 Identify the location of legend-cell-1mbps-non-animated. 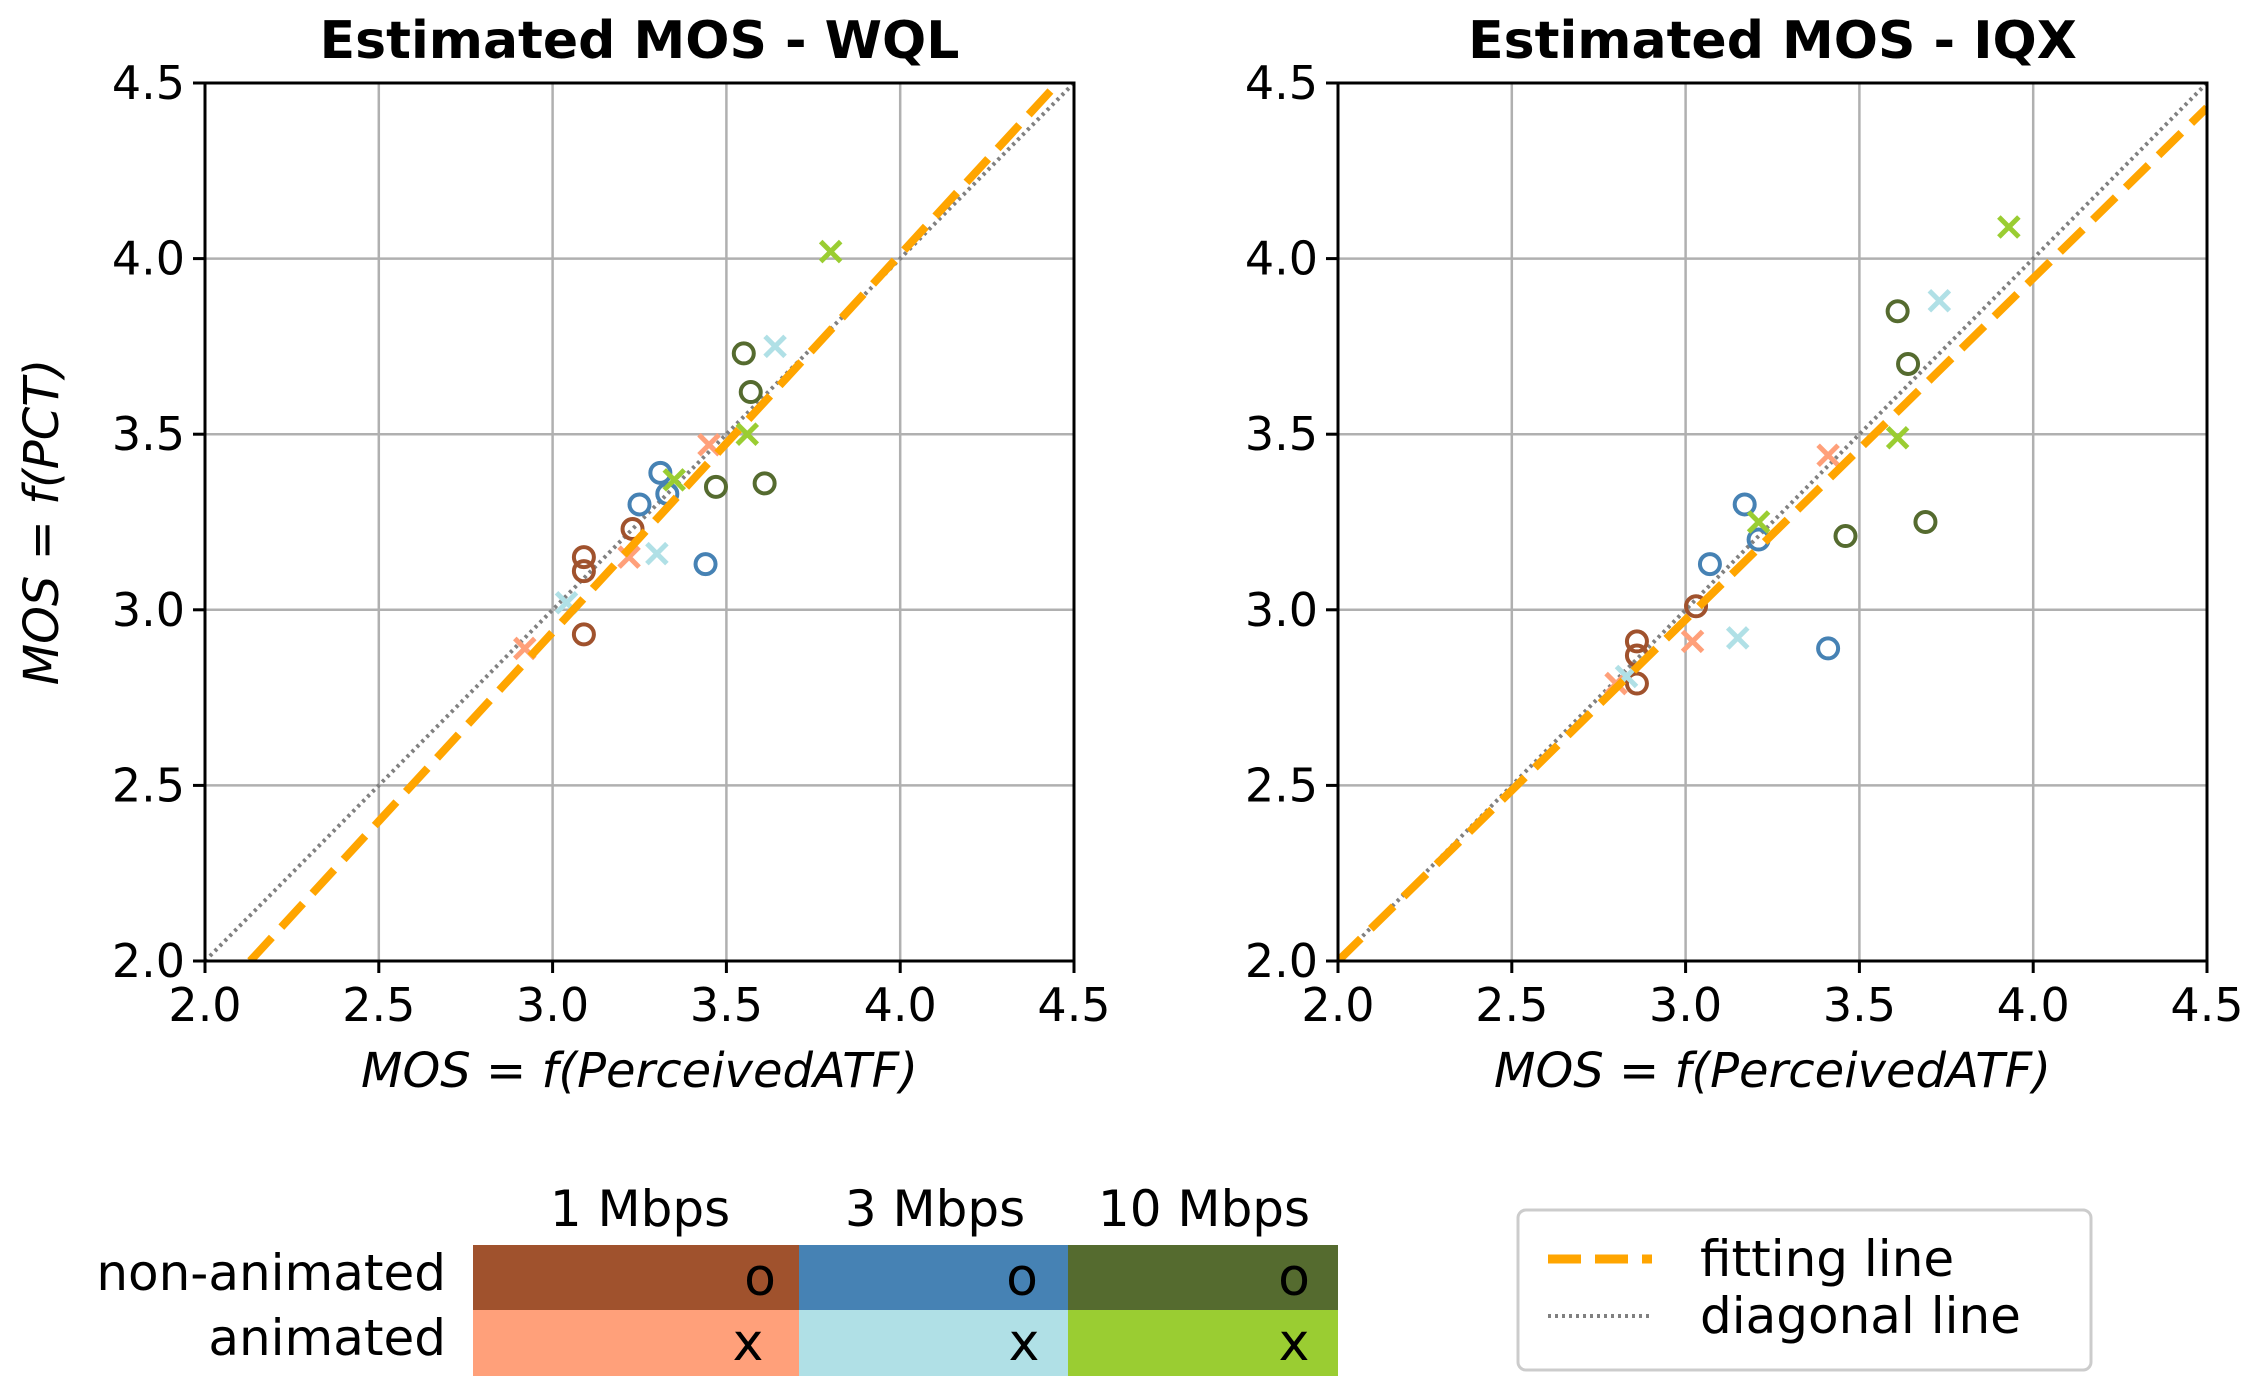
(636, 1277).